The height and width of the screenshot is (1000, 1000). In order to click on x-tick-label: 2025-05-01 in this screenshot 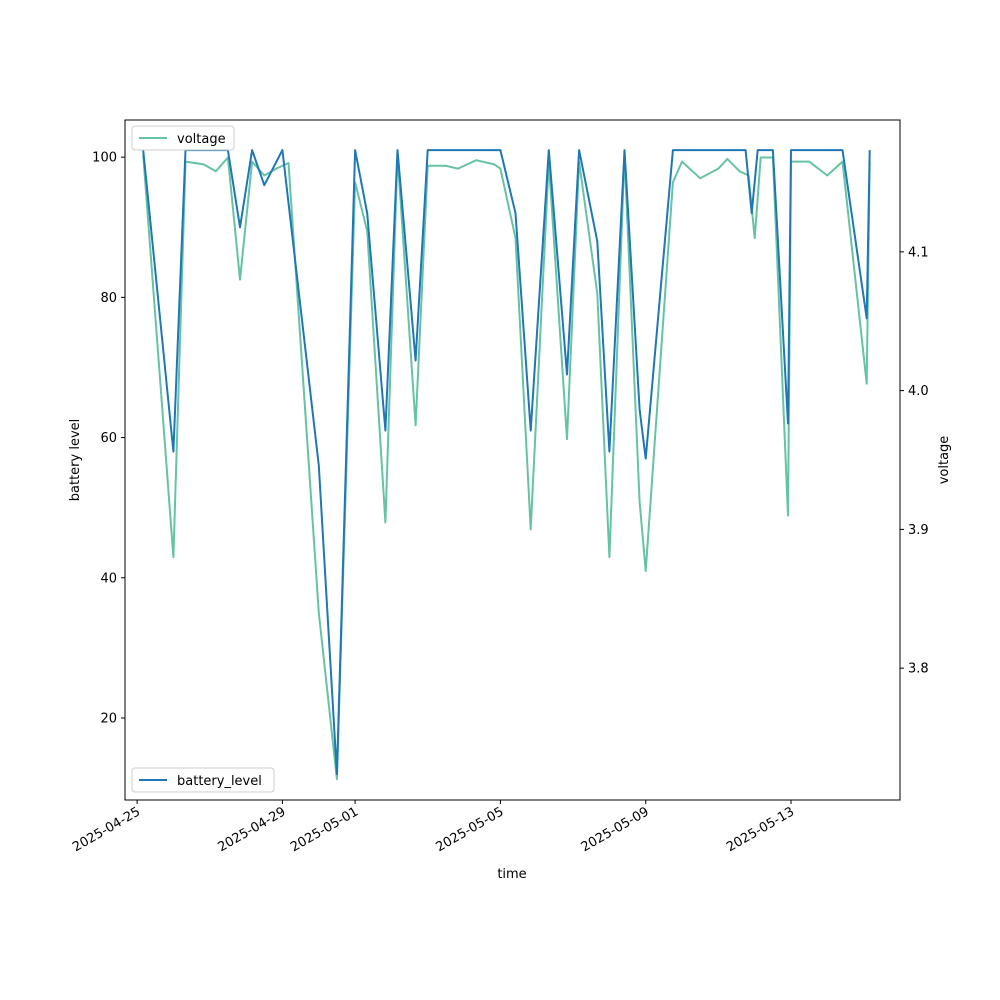, I will do `click(324, 829)`.